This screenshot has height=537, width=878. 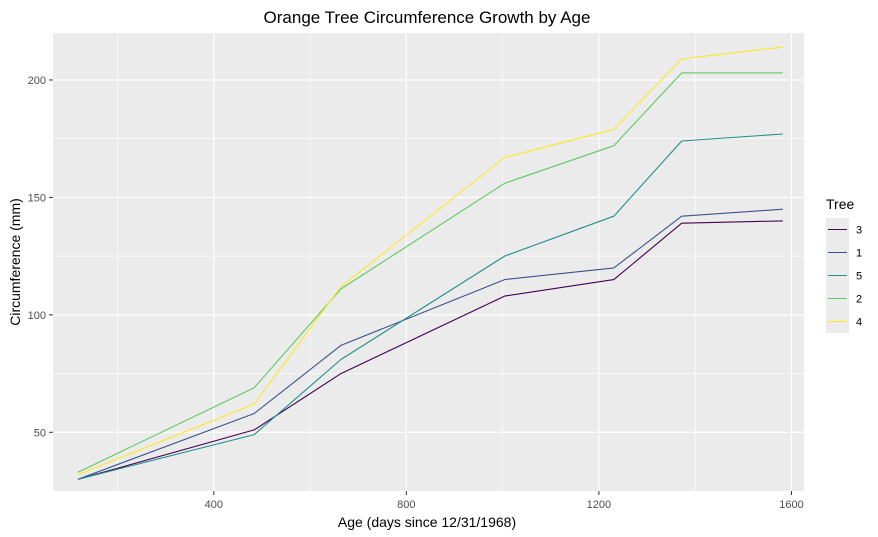 I want to click on legend-label: 3, so click(x=859, y=231).